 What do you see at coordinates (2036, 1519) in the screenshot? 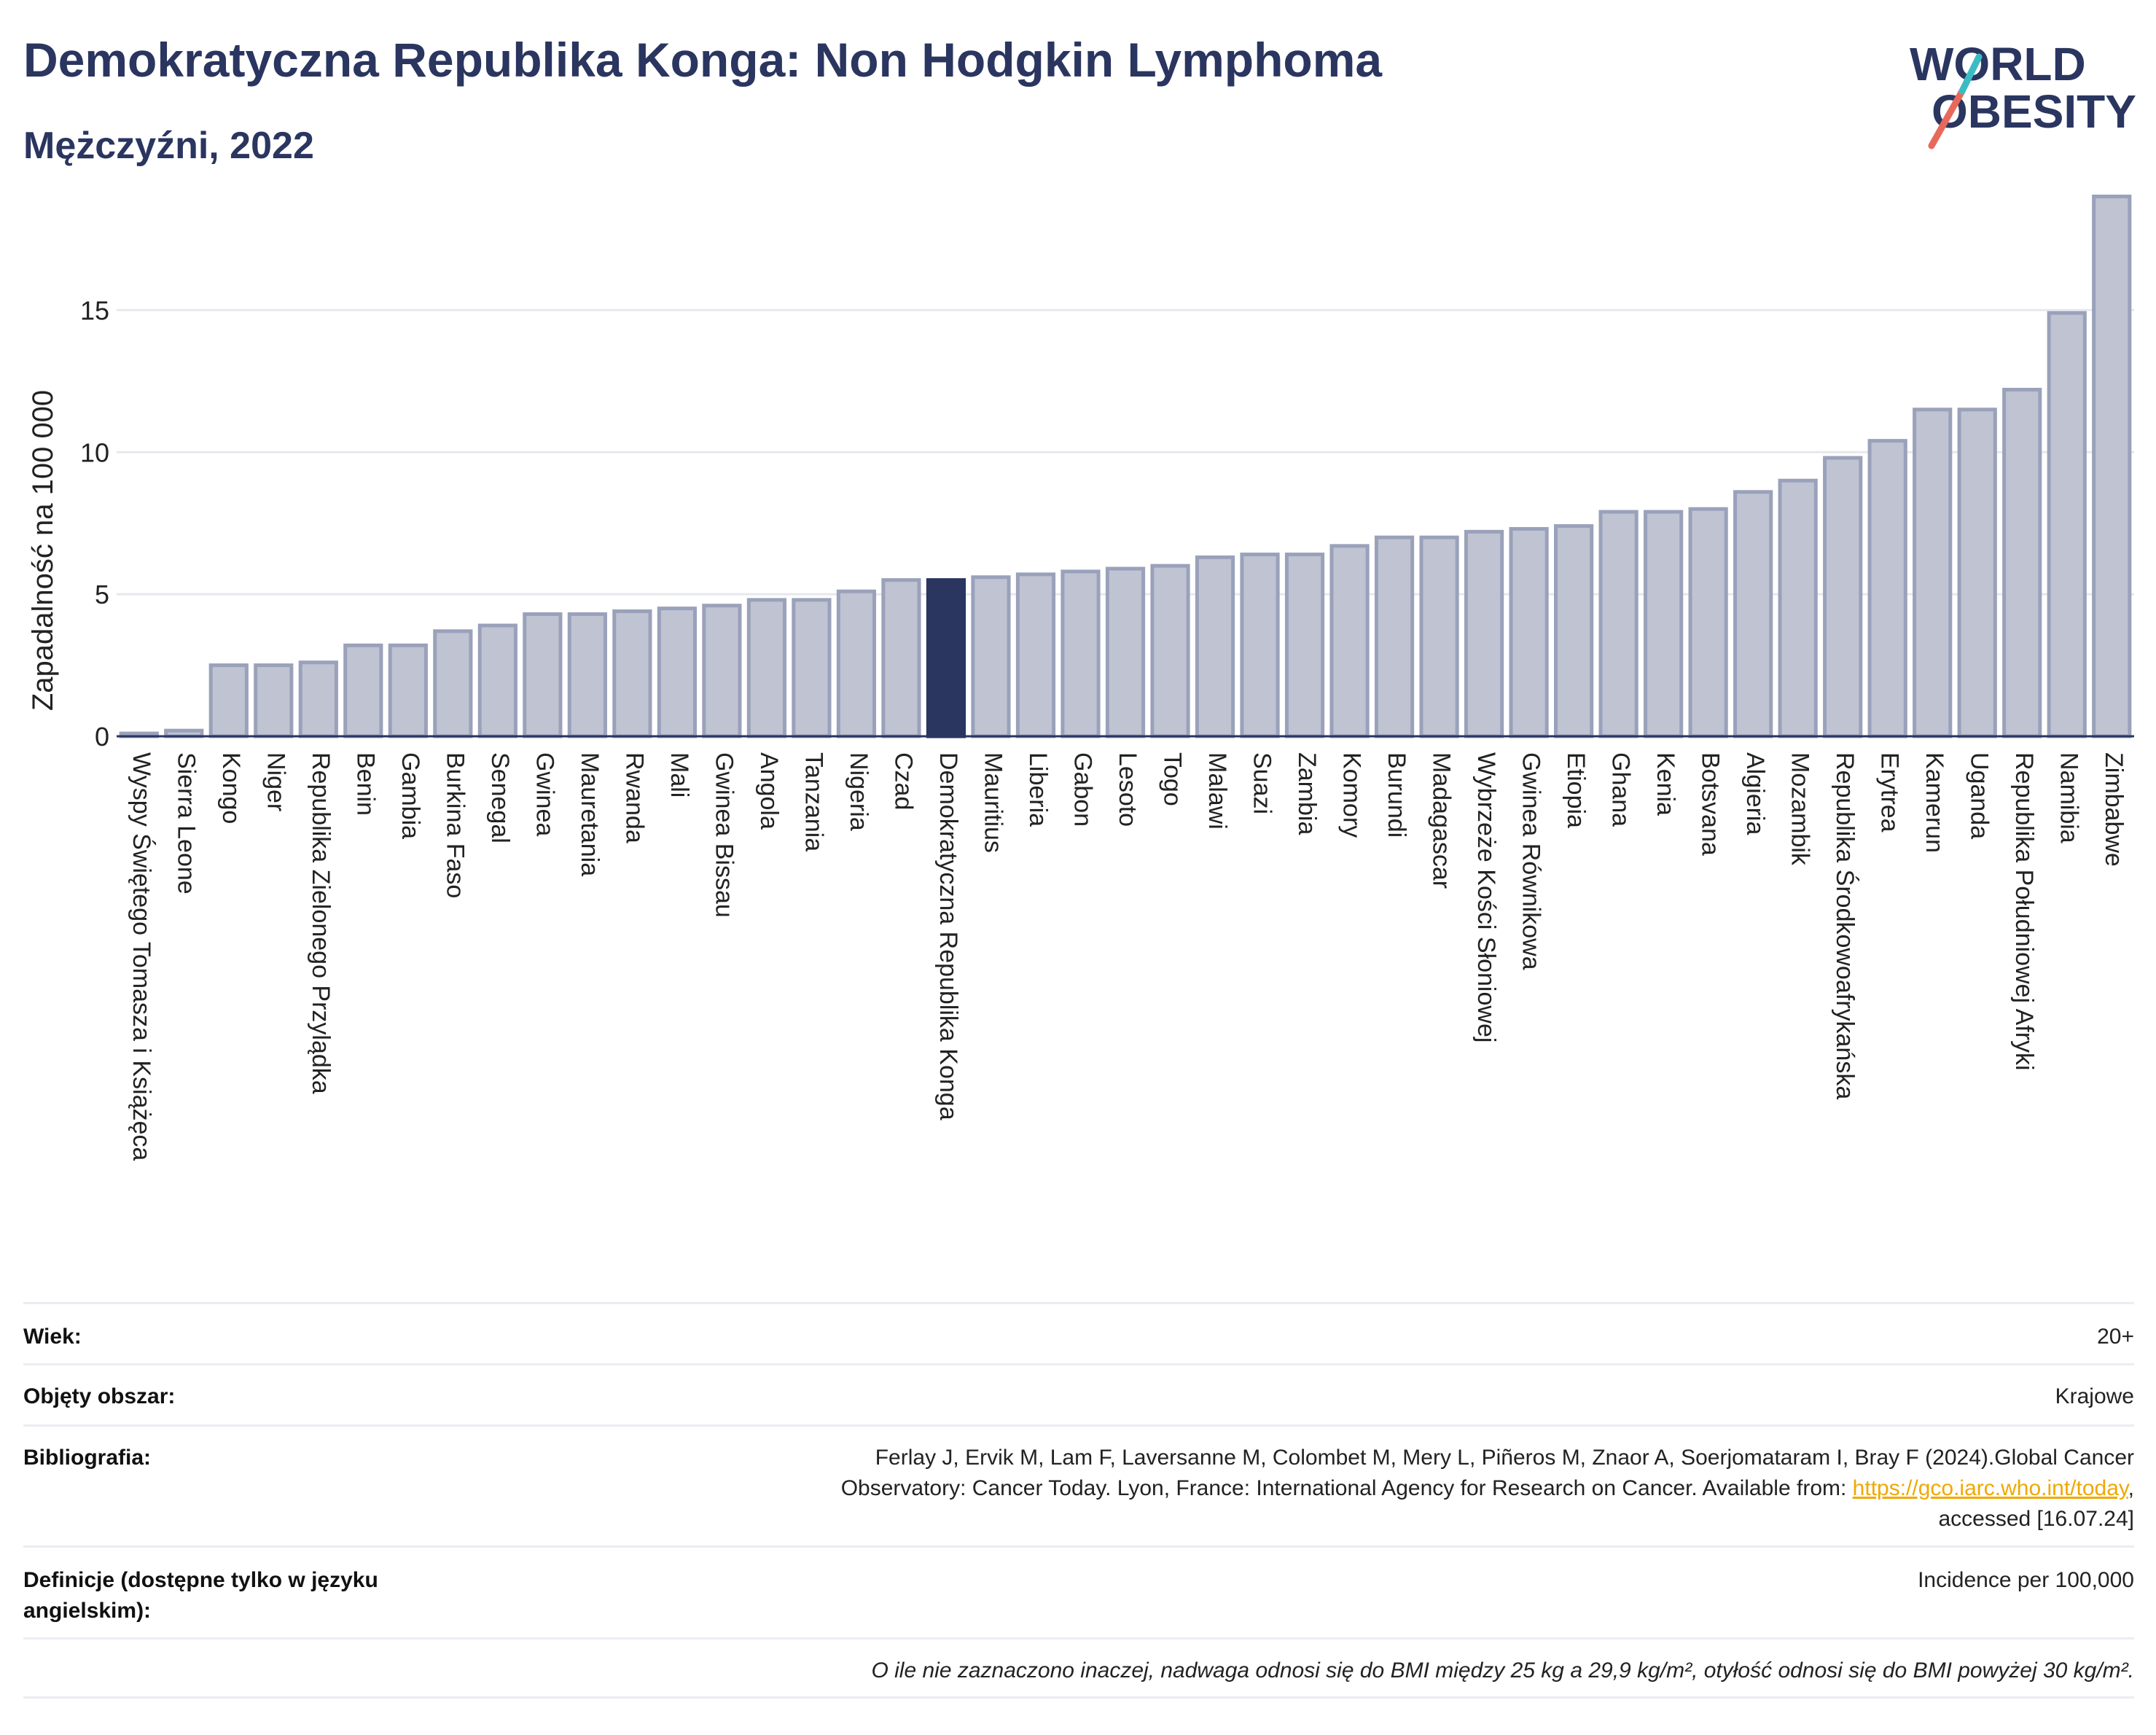
I see `bibliography-line3: accessed [16.07.24]` at bounding box center [2036, 1519].